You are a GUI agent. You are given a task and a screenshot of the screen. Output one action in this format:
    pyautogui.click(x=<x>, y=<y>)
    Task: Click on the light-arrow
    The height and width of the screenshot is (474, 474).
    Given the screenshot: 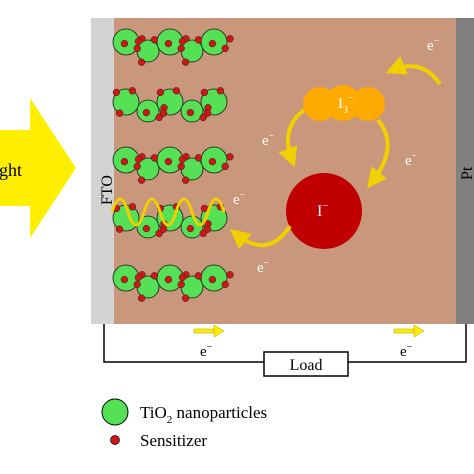 What is the action you would take?
    pyautogui.click(x=38, y=168)
    